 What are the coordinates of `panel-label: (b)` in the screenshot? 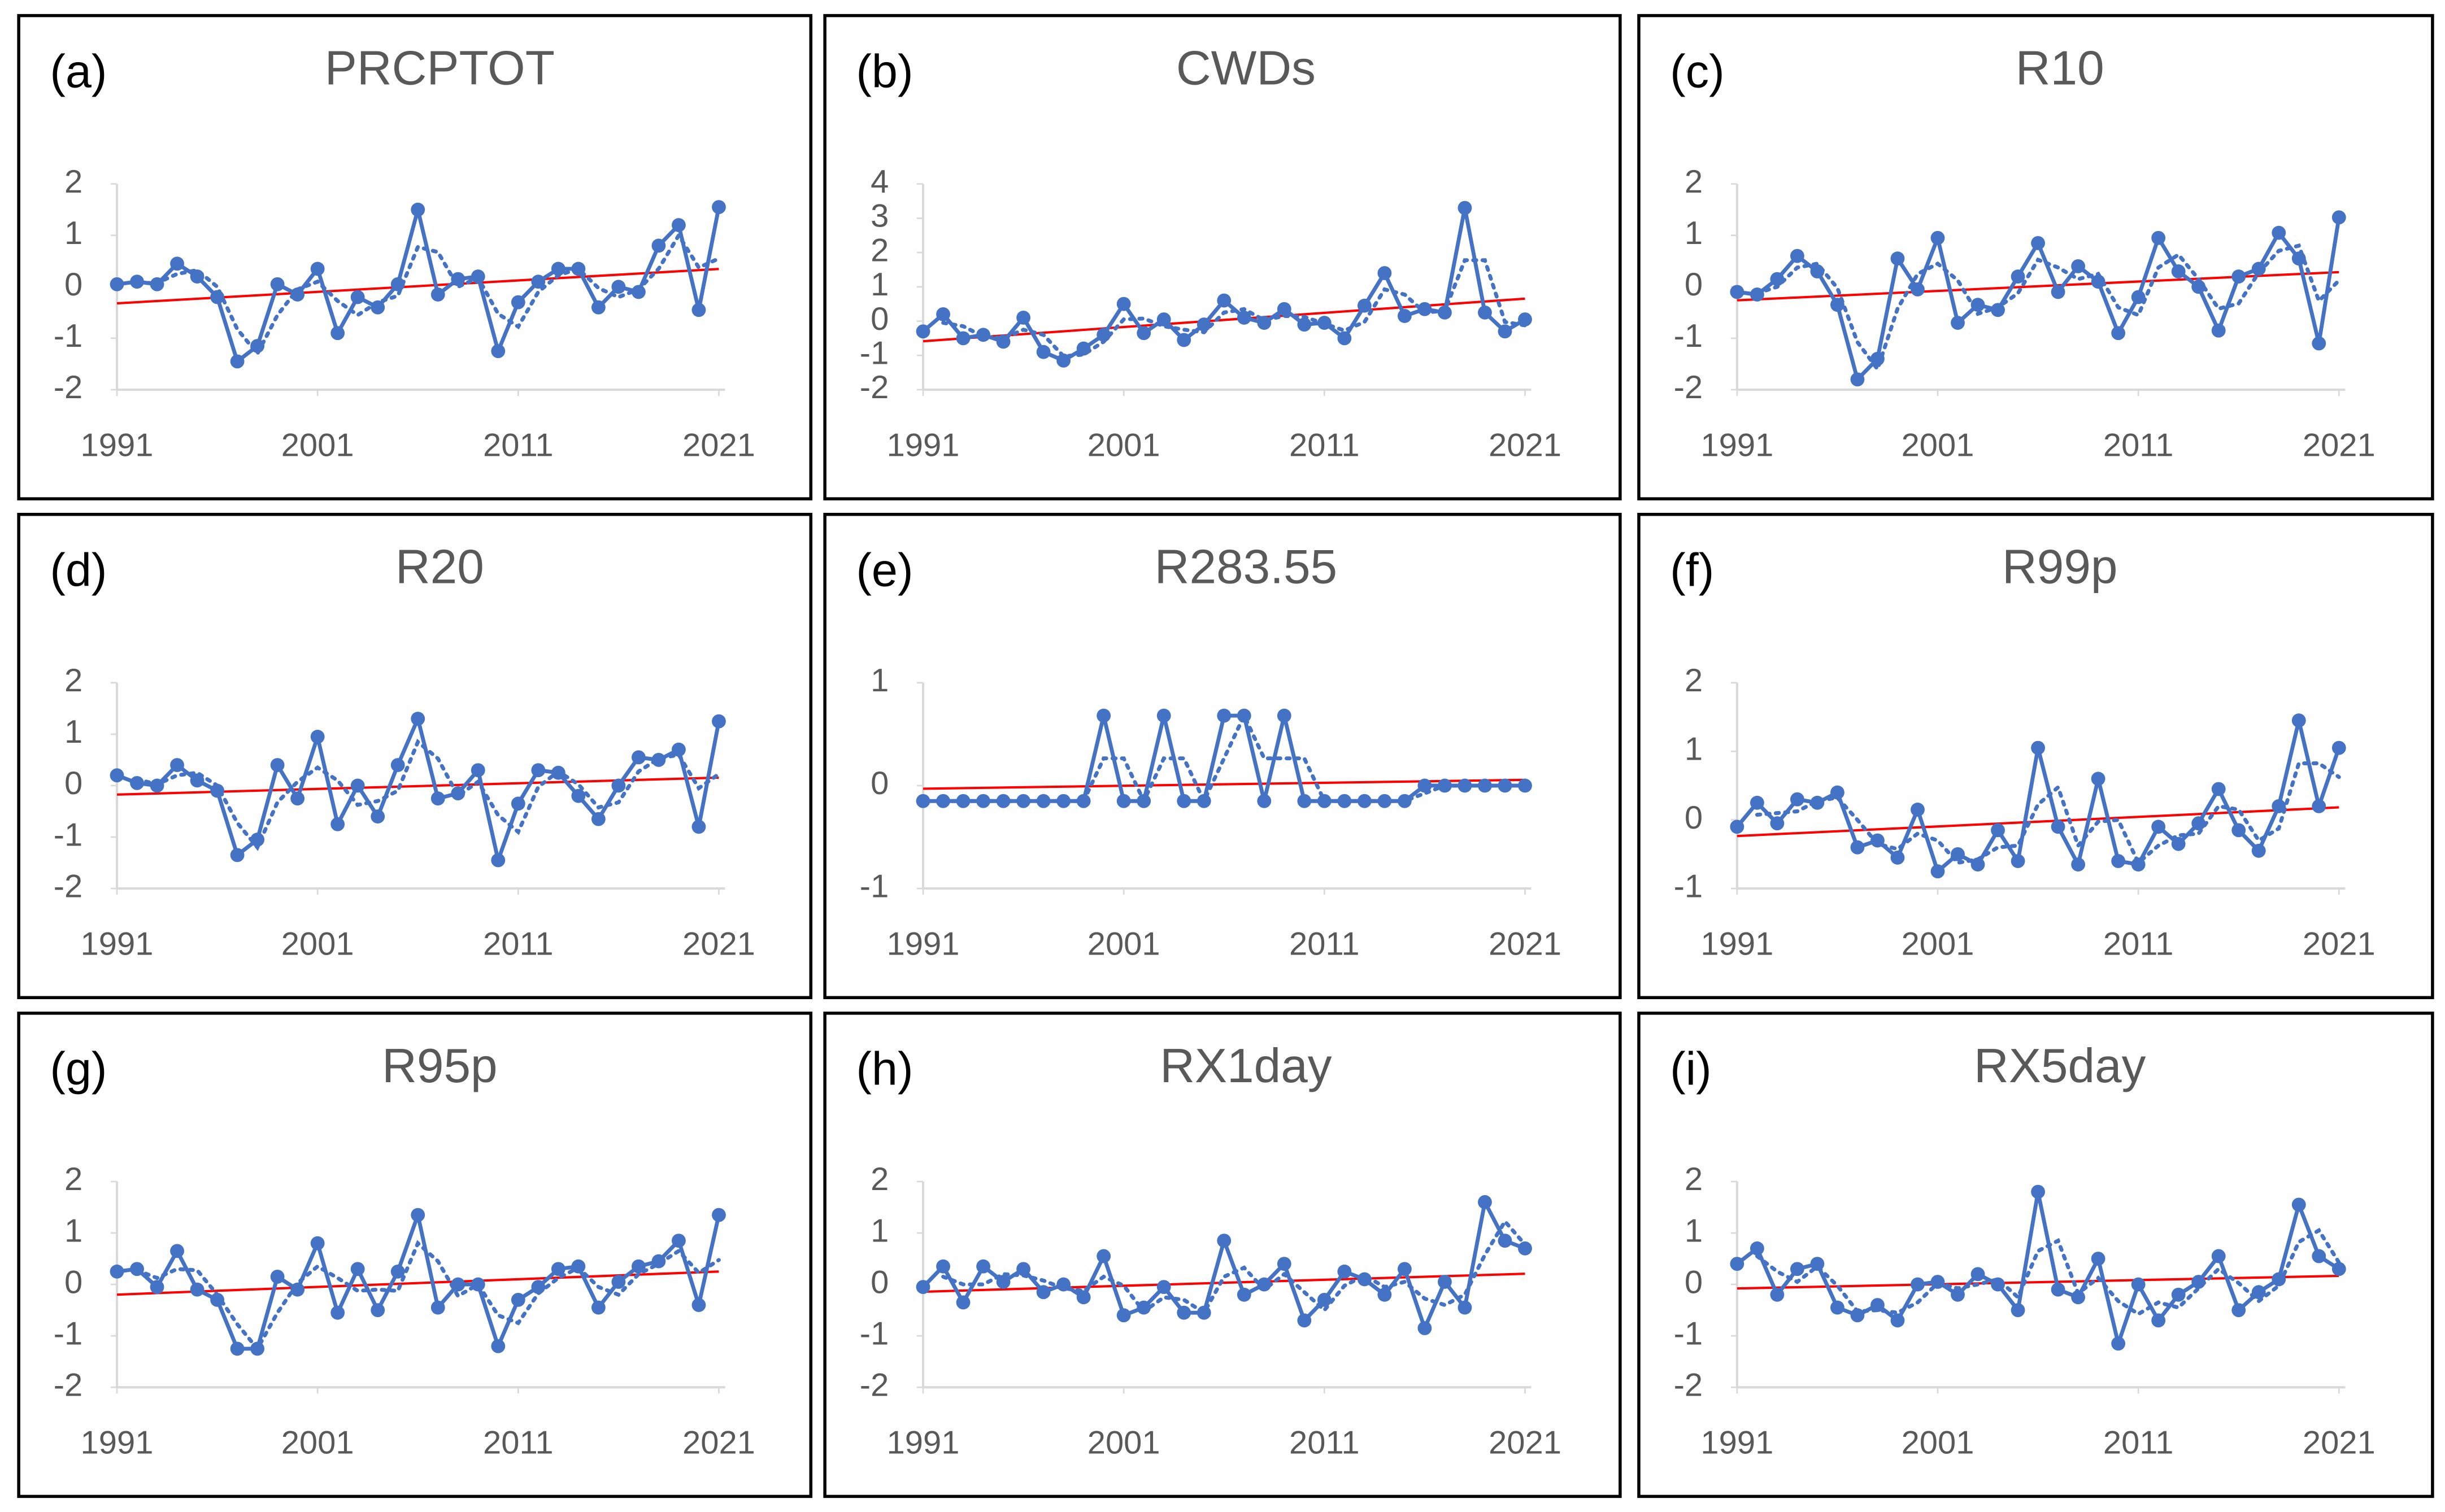 It's located at (885, 71).